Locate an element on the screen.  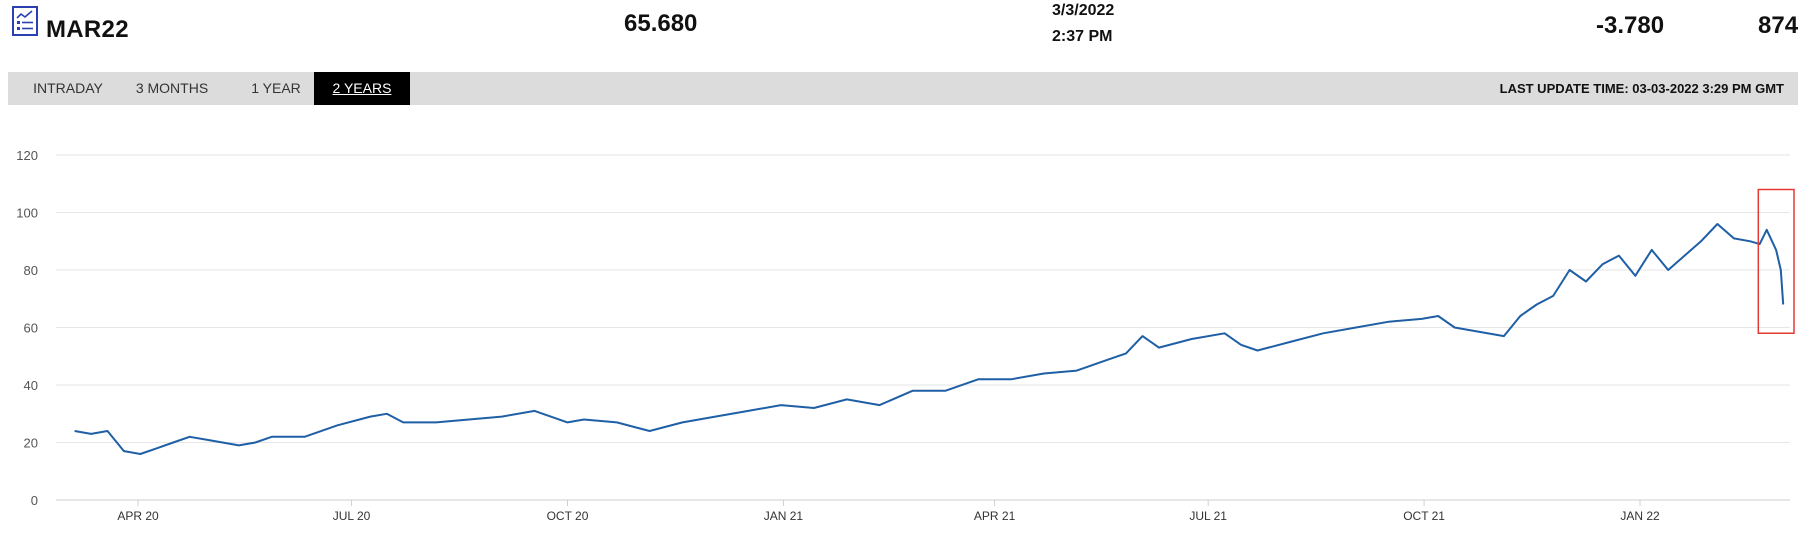
last-update-time: LAST UPDATE TIME: 03-03-2022 3:29 PM GMT is located at coordinates (1641, 88).